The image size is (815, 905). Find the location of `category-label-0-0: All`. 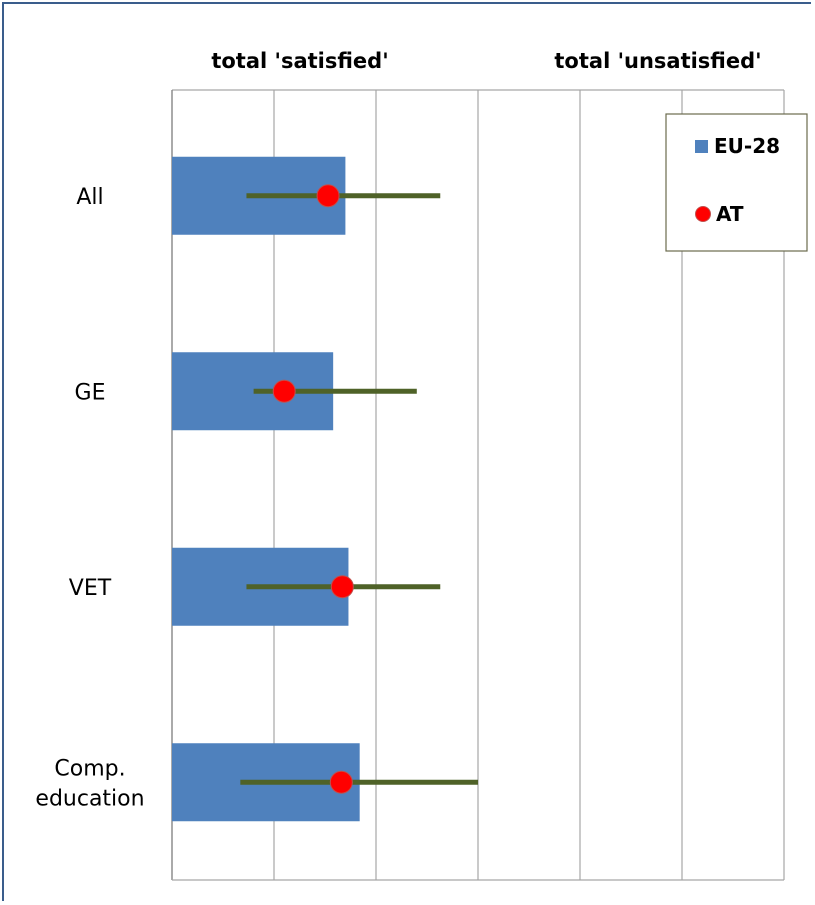

category-label-0-0: All is located at coordinates (89, 197).